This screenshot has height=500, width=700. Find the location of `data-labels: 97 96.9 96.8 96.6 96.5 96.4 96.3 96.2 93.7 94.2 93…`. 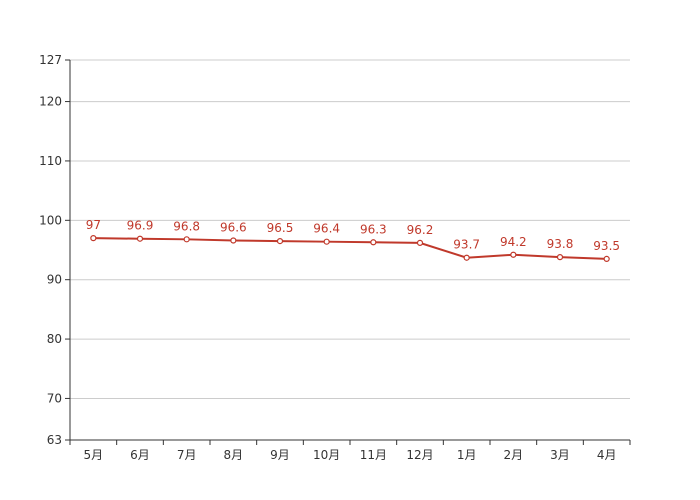

data-labels: 97 96.9 96.8 96.6 96.5 96.4 96.3 96.2 93.7 94.2 93… is located at coordinates (353, 235).